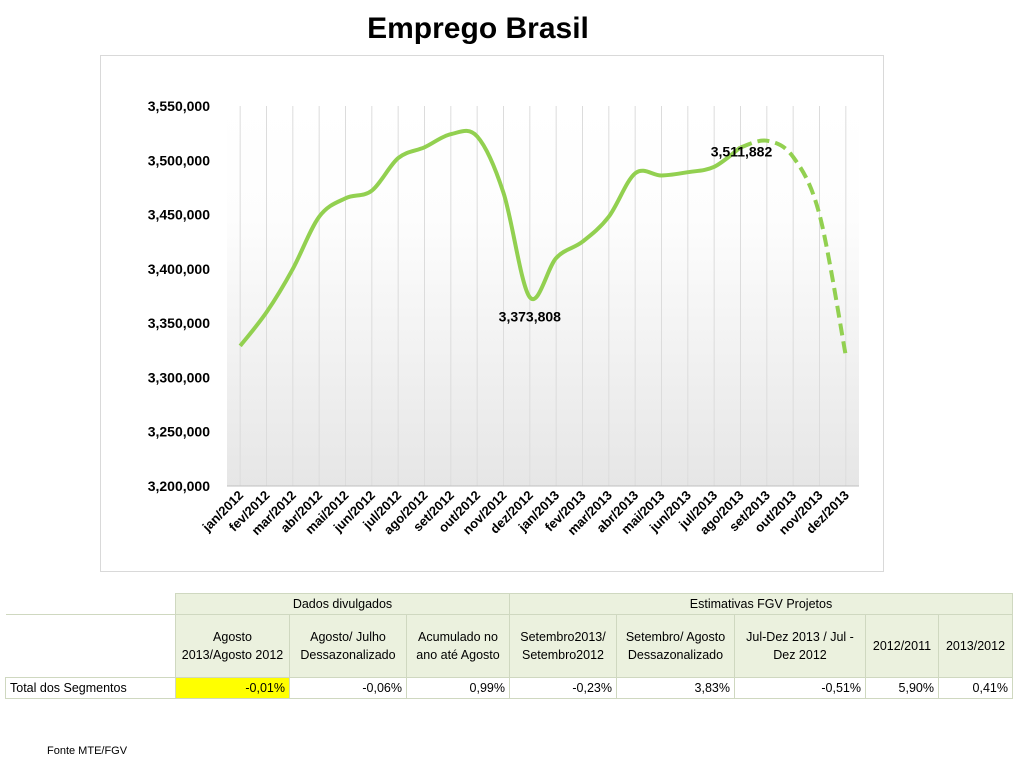  I want to click on column-header: Setembro2013/ Setembro2012, so click(563, 646).